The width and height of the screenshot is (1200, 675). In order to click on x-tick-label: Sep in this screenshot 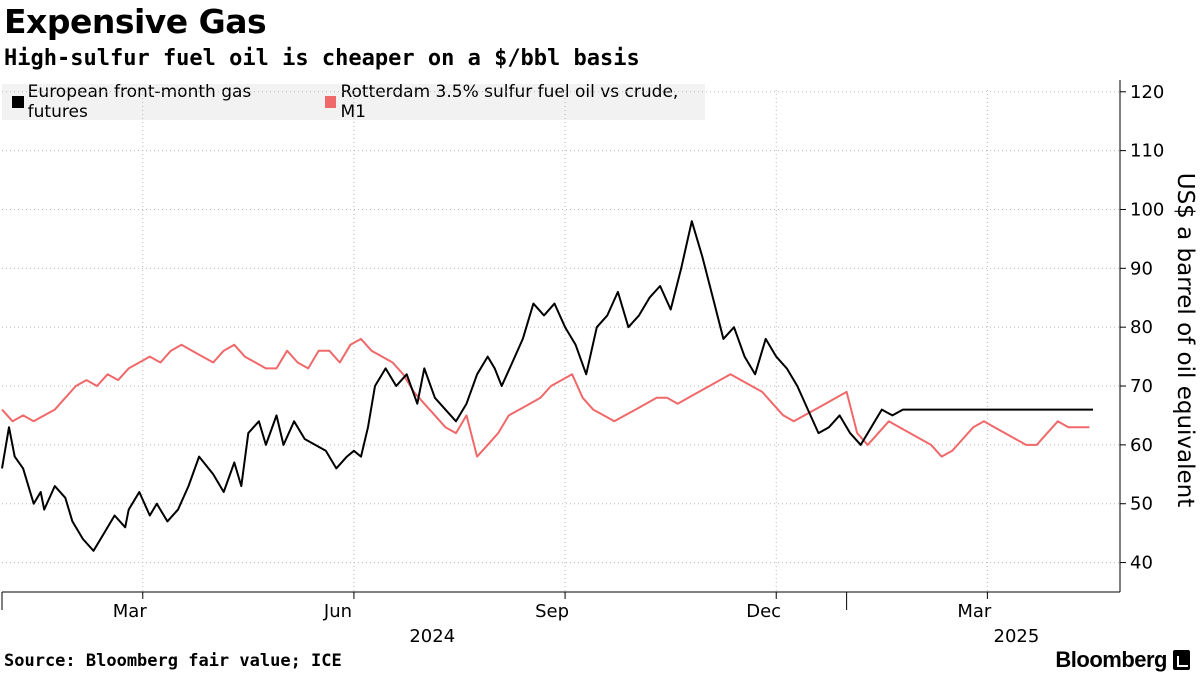, I will do `click(552, 611)`.